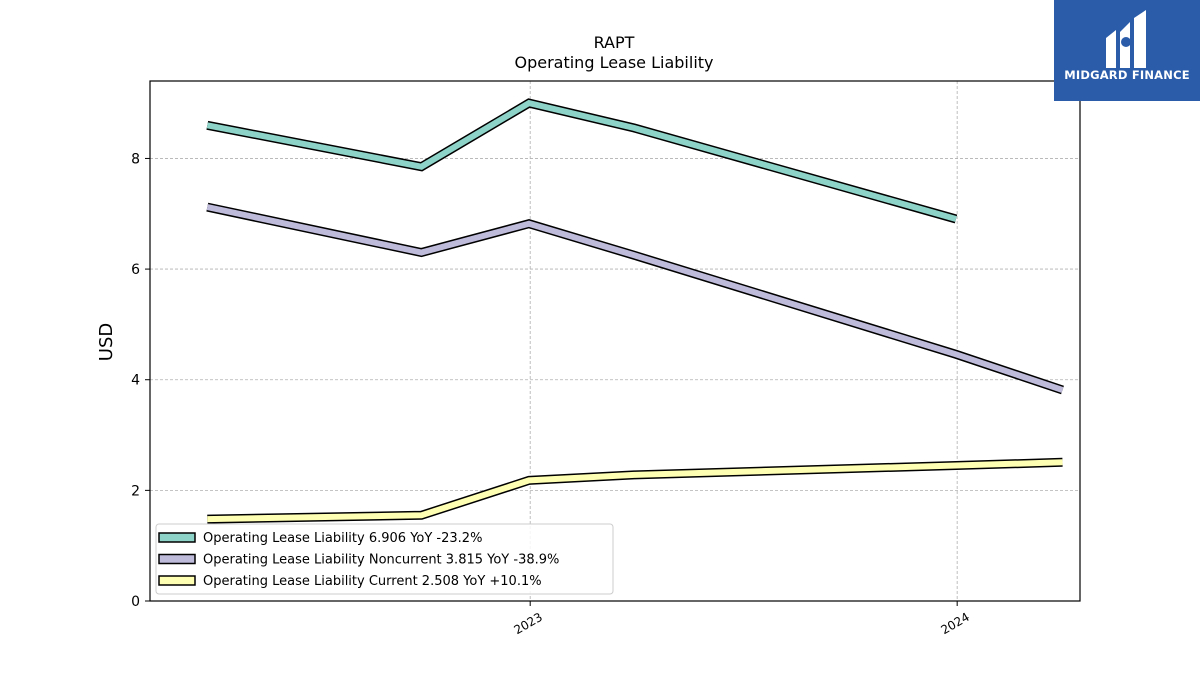 The width and height of the screenshot is (1200, 675). What do you see at coordinates (135, 159) in the screenshot?
I see `y-tick-label: 8` at bounding box center [135, 159].